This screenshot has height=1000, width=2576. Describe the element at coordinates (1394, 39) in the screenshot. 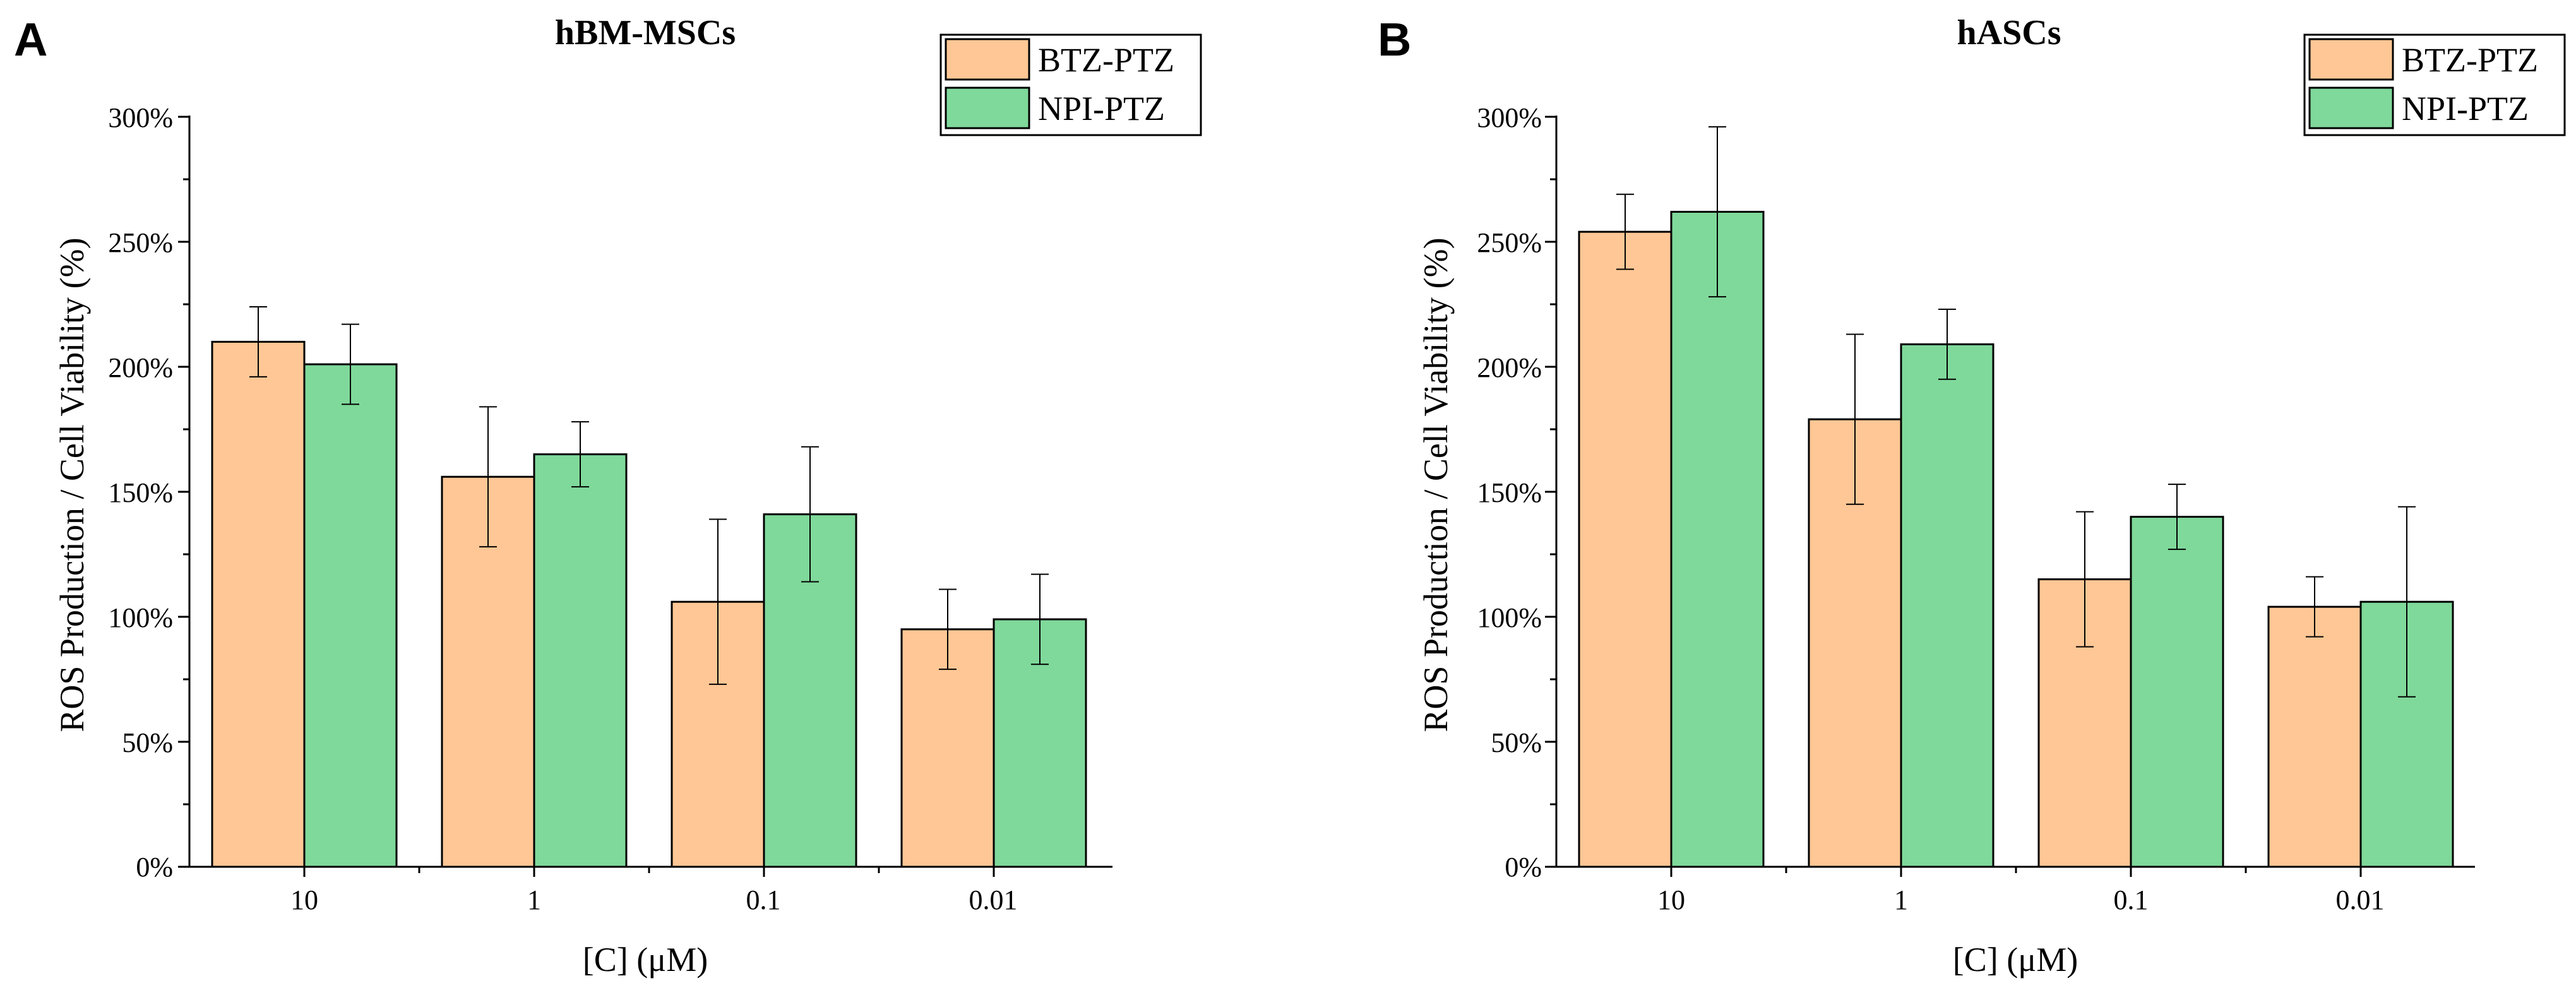

I see `panel-letter: B` at that location.